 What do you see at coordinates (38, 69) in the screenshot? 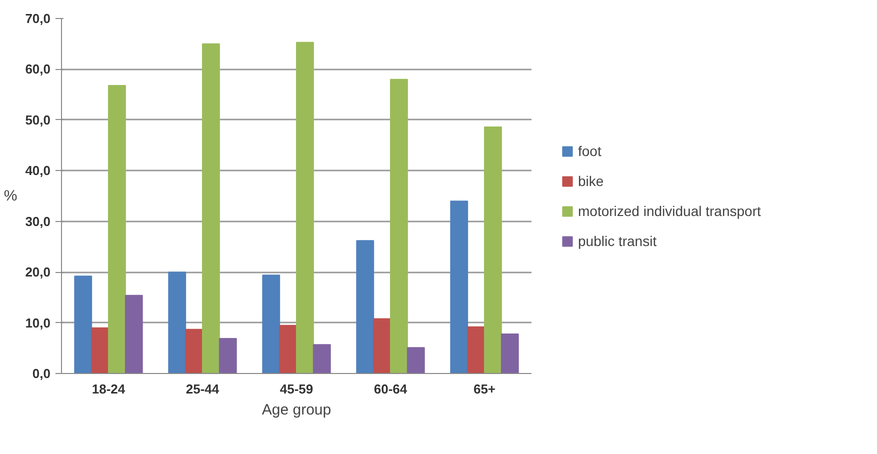
I see `y-tick-label: 60,0` at bounding box center [38, 69].